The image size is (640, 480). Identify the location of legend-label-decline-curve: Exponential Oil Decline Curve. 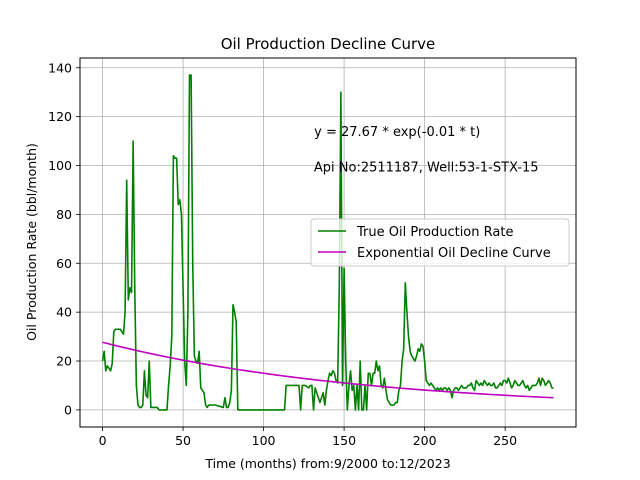
(454, 253).